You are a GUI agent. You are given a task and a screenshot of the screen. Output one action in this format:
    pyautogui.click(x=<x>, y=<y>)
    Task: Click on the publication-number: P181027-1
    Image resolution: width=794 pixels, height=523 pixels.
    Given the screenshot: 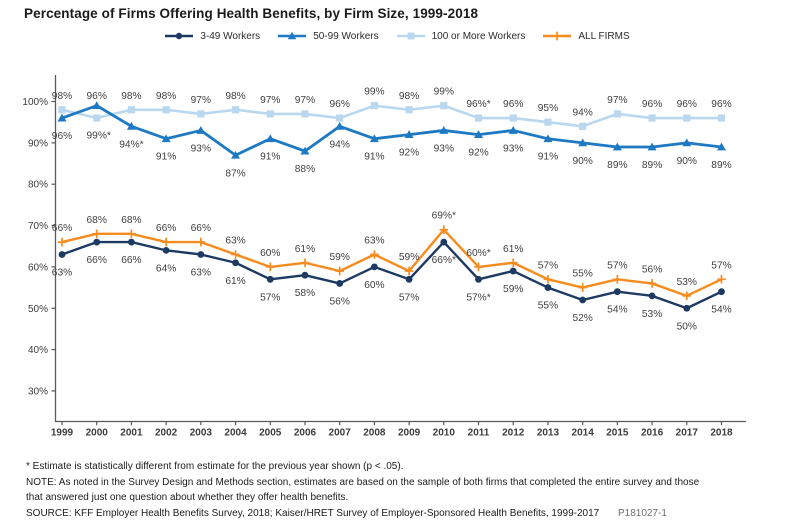 What is the action you would take?
    pyautogui.click(x=642, y=513)
    